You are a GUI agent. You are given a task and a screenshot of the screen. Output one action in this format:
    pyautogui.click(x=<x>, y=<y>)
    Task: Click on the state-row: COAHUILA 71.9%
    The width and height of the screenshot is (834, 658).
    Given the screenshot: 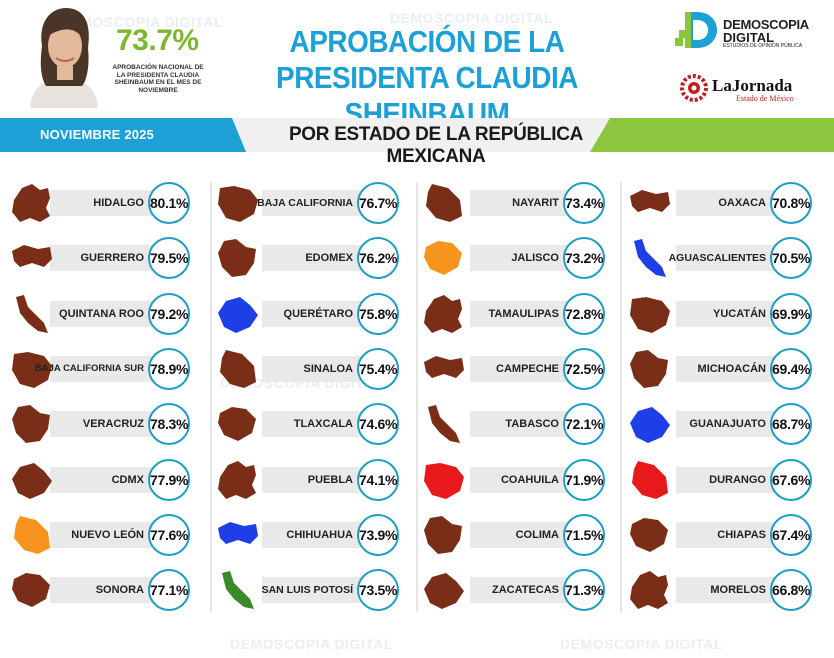 What is the action you would take?
    pyautogui.click(x=417, y=480)
    